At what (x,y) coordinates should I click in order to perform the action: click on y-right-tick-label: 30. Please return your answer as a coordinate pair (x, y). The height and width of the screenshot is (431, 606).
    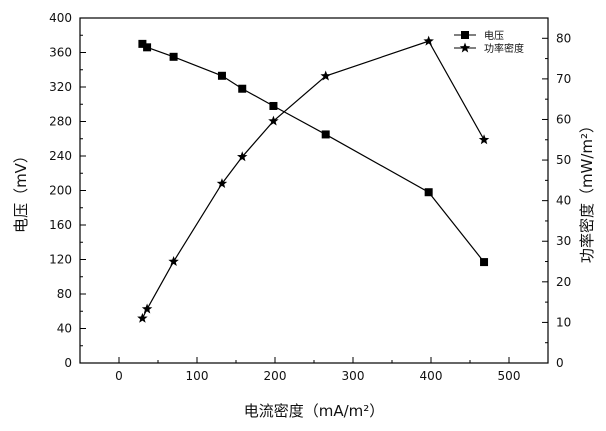
    Looking at the image, I should click on (563, 241).